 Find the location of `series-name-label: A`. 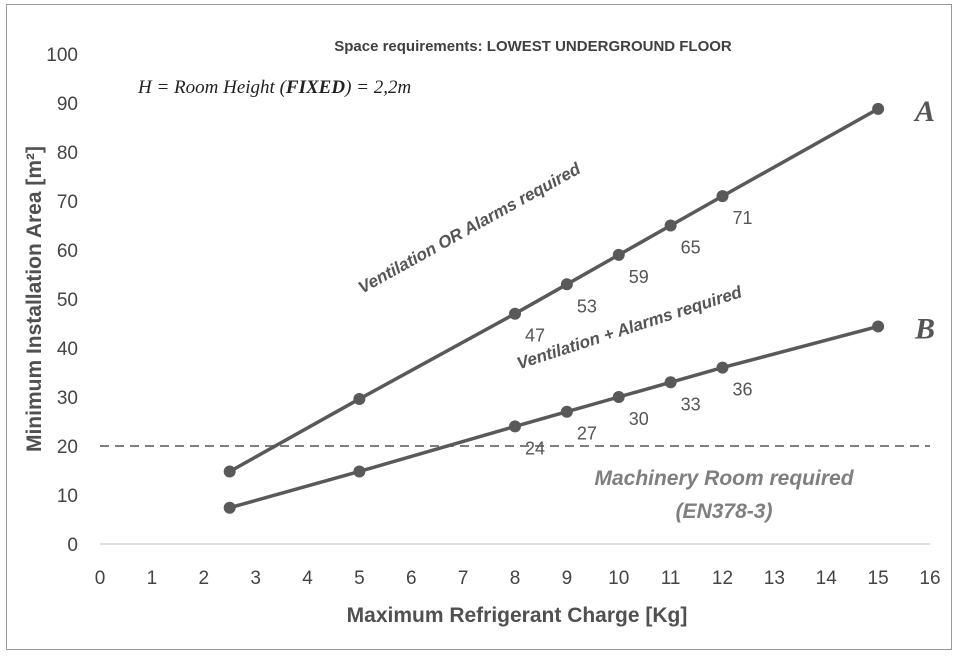

series-name-label: A is located at coordinates (924, 111).